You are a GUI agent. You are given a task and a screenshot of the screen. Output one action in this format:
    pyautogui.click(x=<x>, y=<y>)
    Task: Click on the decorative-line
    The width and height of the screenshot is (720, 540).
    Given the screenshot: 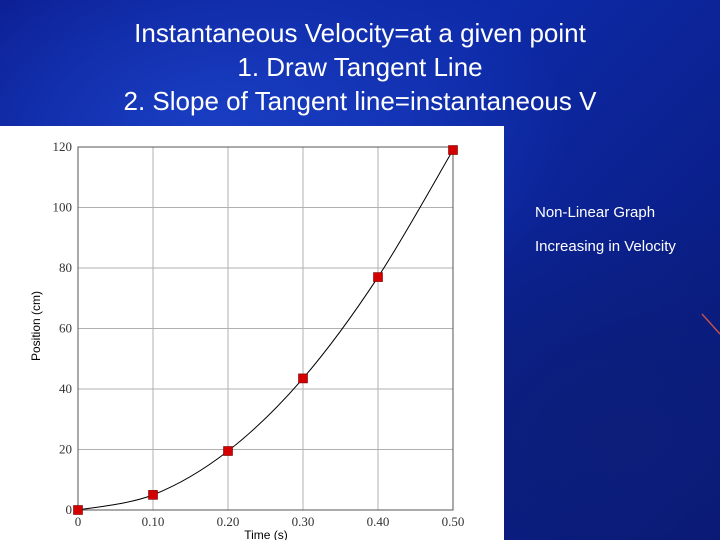 What is the action you would take?
    pyautogui.click(x=710, y=324)
    